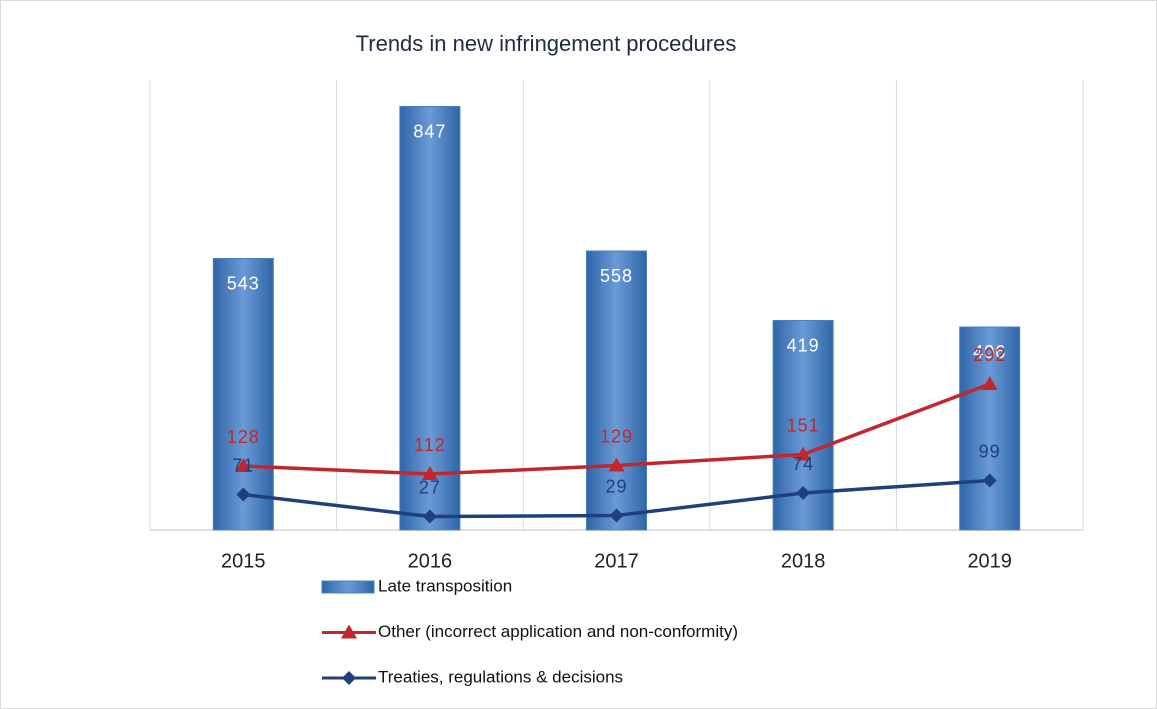  What do you see at coordinates (803, 561) in the screenshot?
I see `x-tick-label: 2018` at bounding box center [803, 561].